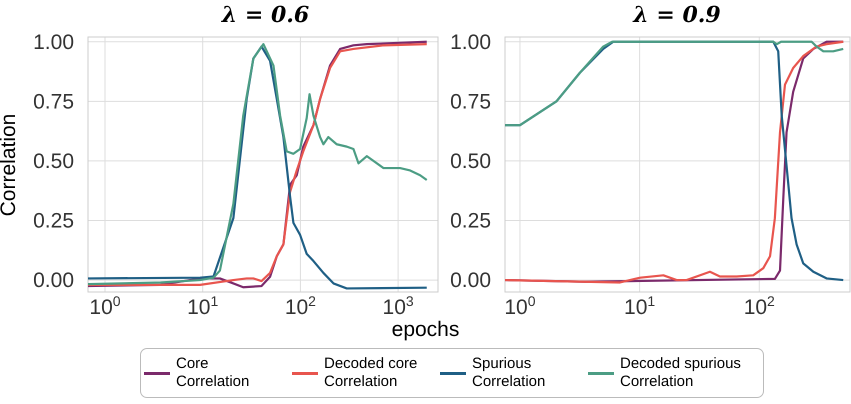 This screenshot has width=851, height=404. Describe the element at coordinates (398, 306) in the screenshot. I see `x-tick-label: 10$^{3}$` at that location.